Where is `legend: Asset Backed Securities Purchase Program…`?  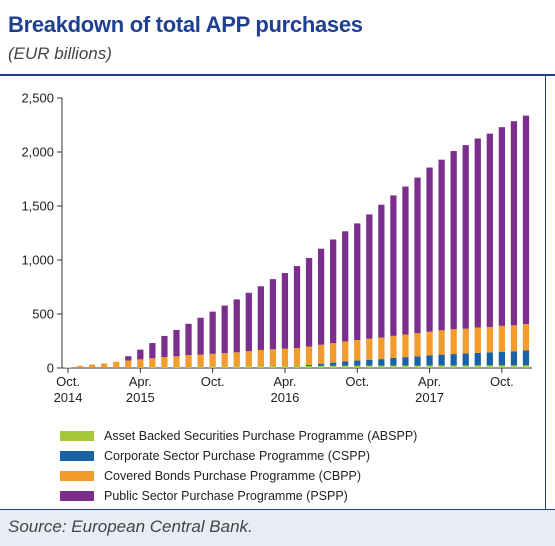 legend: Asset Backed Securities Purchase Program… is located at coordinates (238, 466).